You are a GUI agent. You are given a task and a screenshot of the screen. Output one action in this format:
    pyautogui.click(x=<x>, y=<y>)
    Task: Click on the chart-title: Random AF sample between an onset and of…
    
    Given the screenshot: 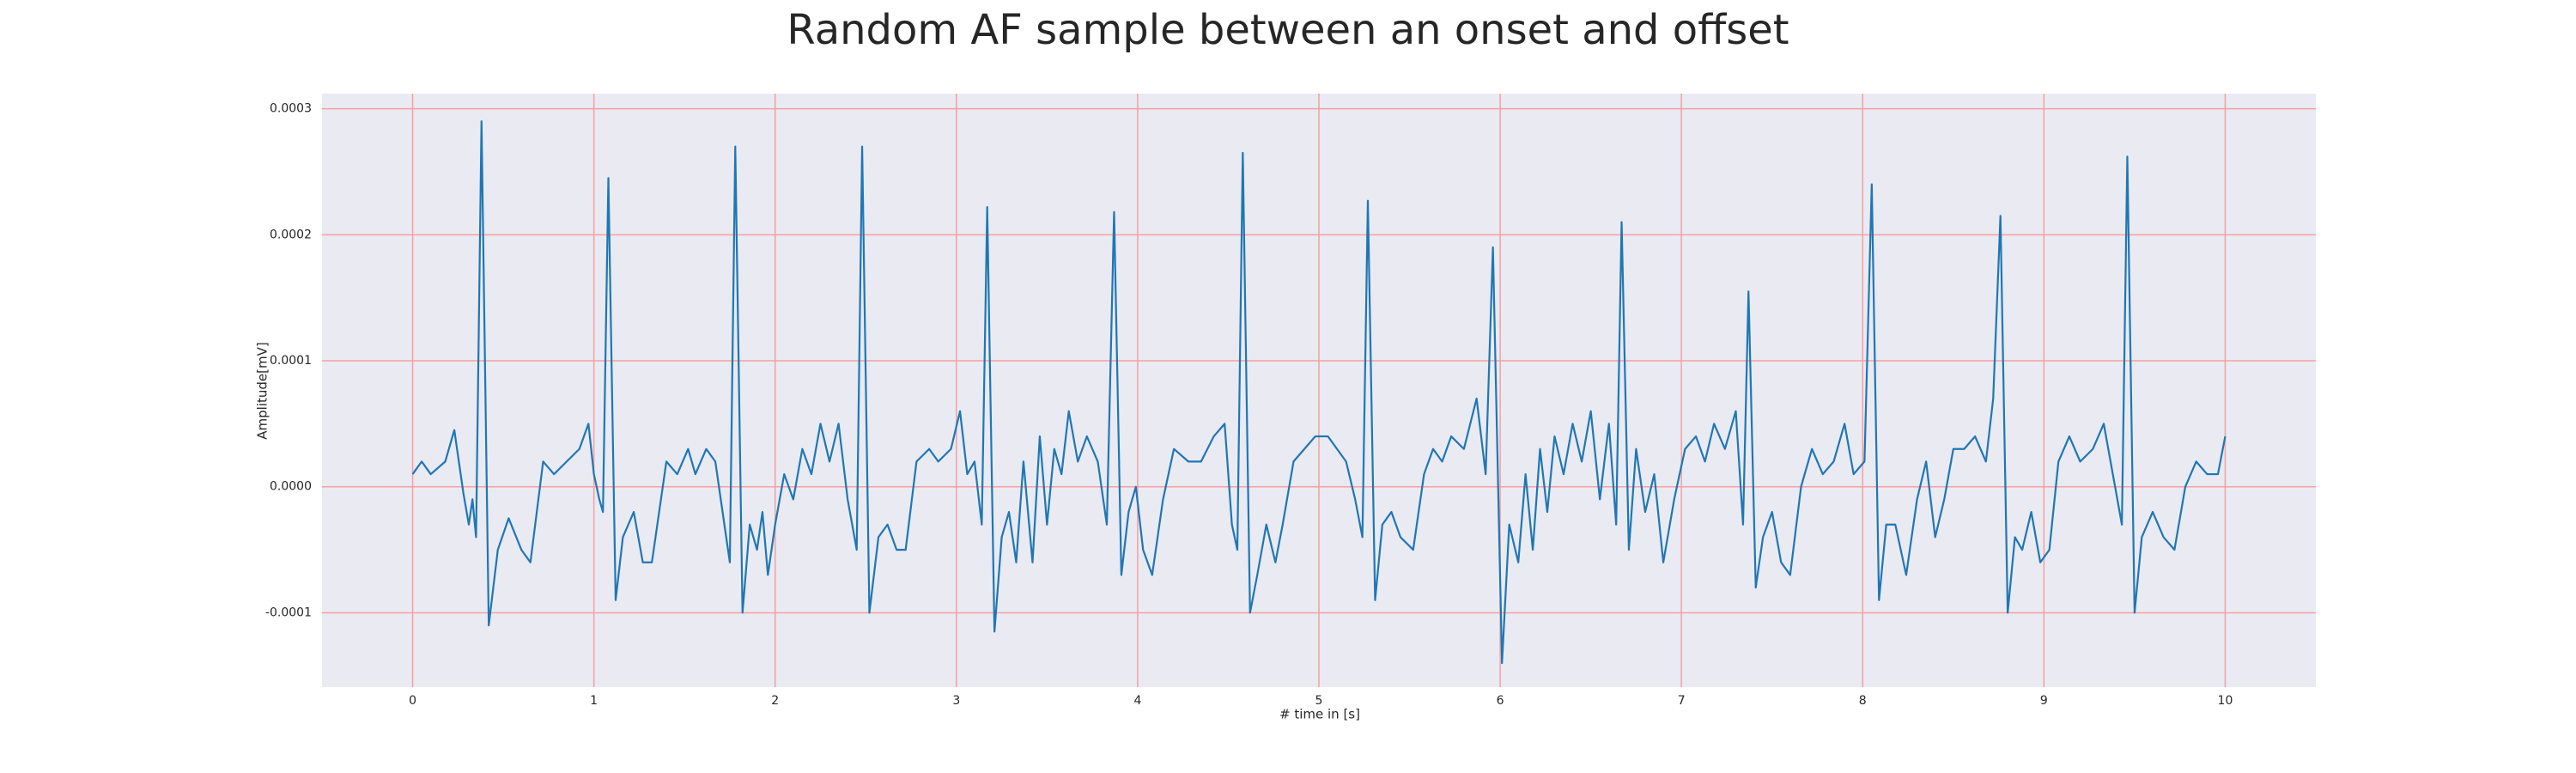 What is the action you would take?
    pyautogui.click(x=1288, y=30)
    